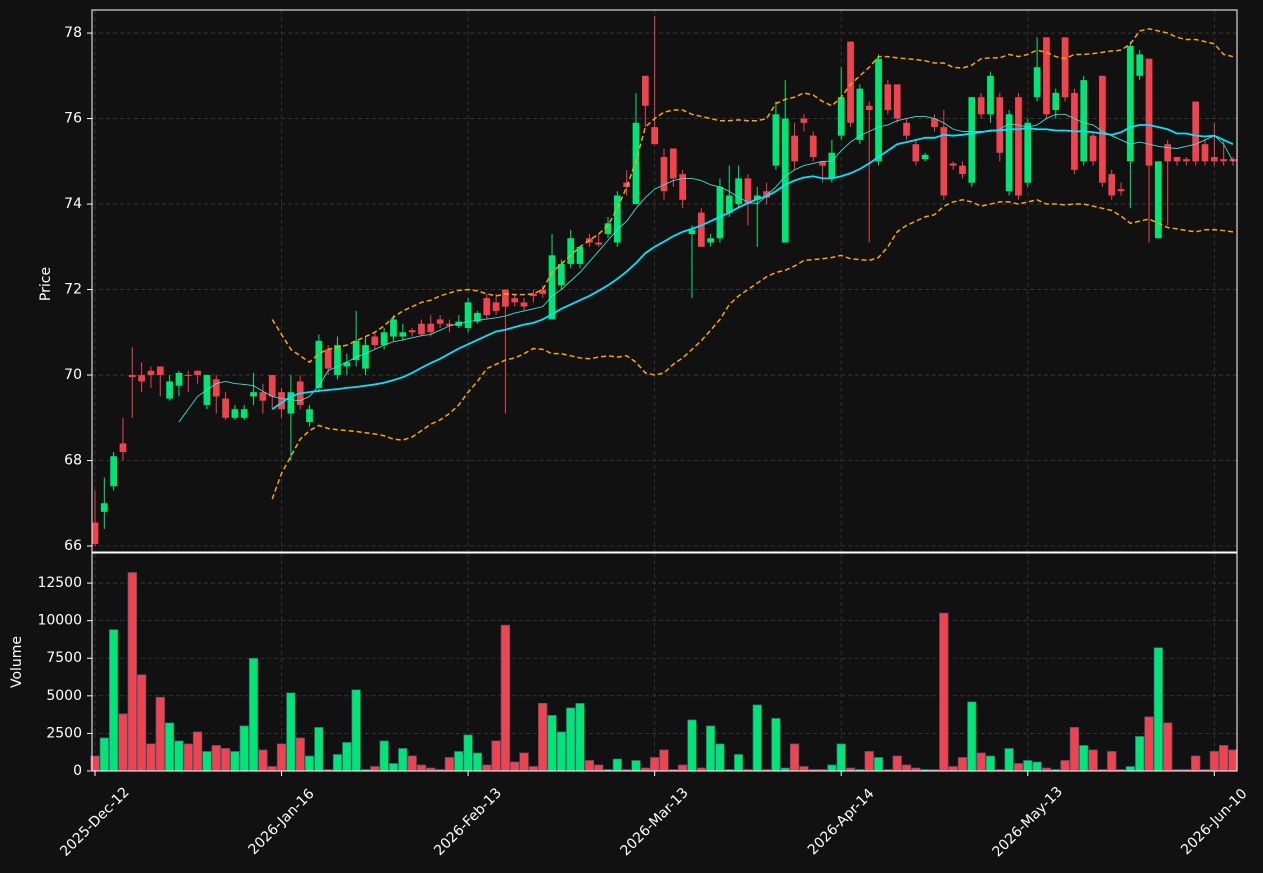 The height and width of the screenshot is (873, 1263). I want to click on y-tick-label: 72, so click(73, 290).